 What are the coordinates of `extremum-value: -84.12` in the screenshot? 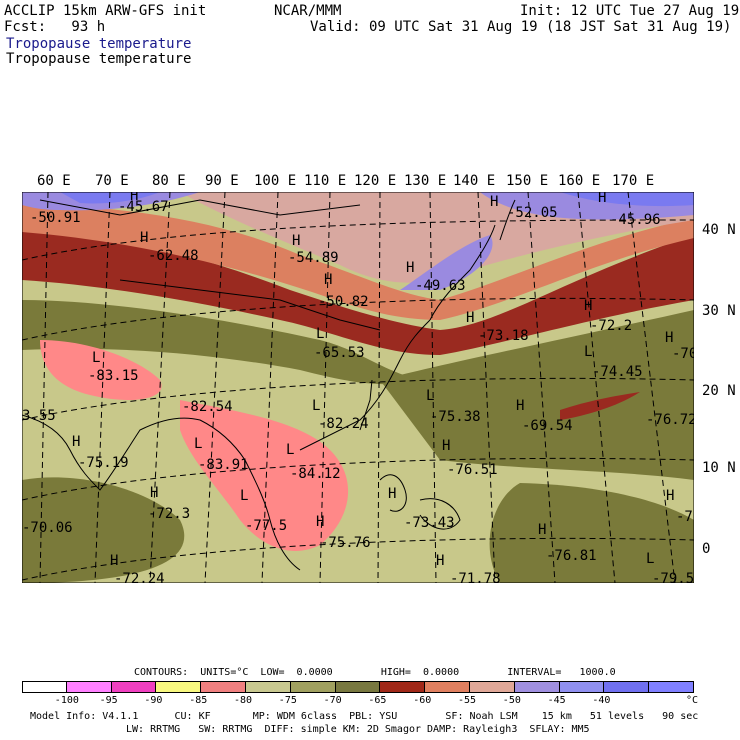 It's located at (315, 474).